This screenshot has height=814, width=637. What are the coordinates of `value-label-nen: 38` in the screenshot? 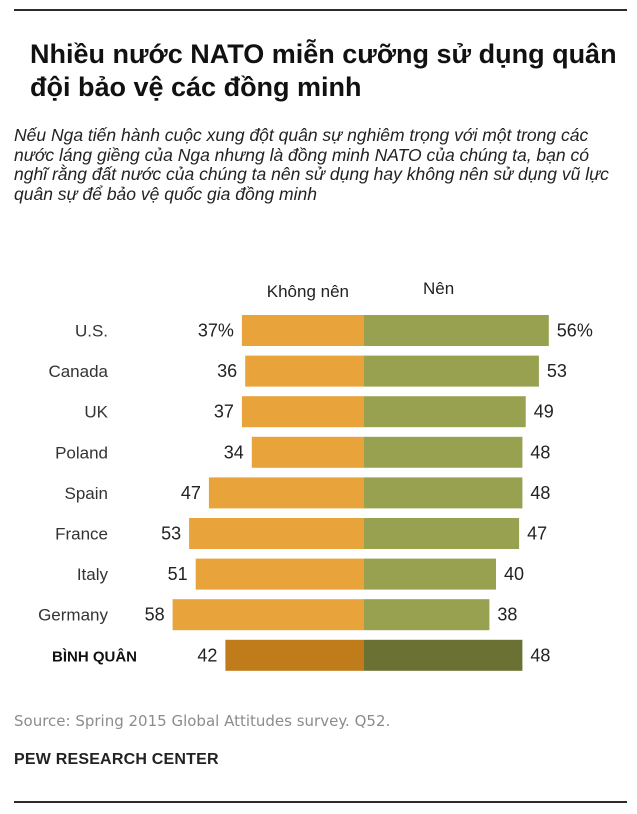 It's located at (507, 615).